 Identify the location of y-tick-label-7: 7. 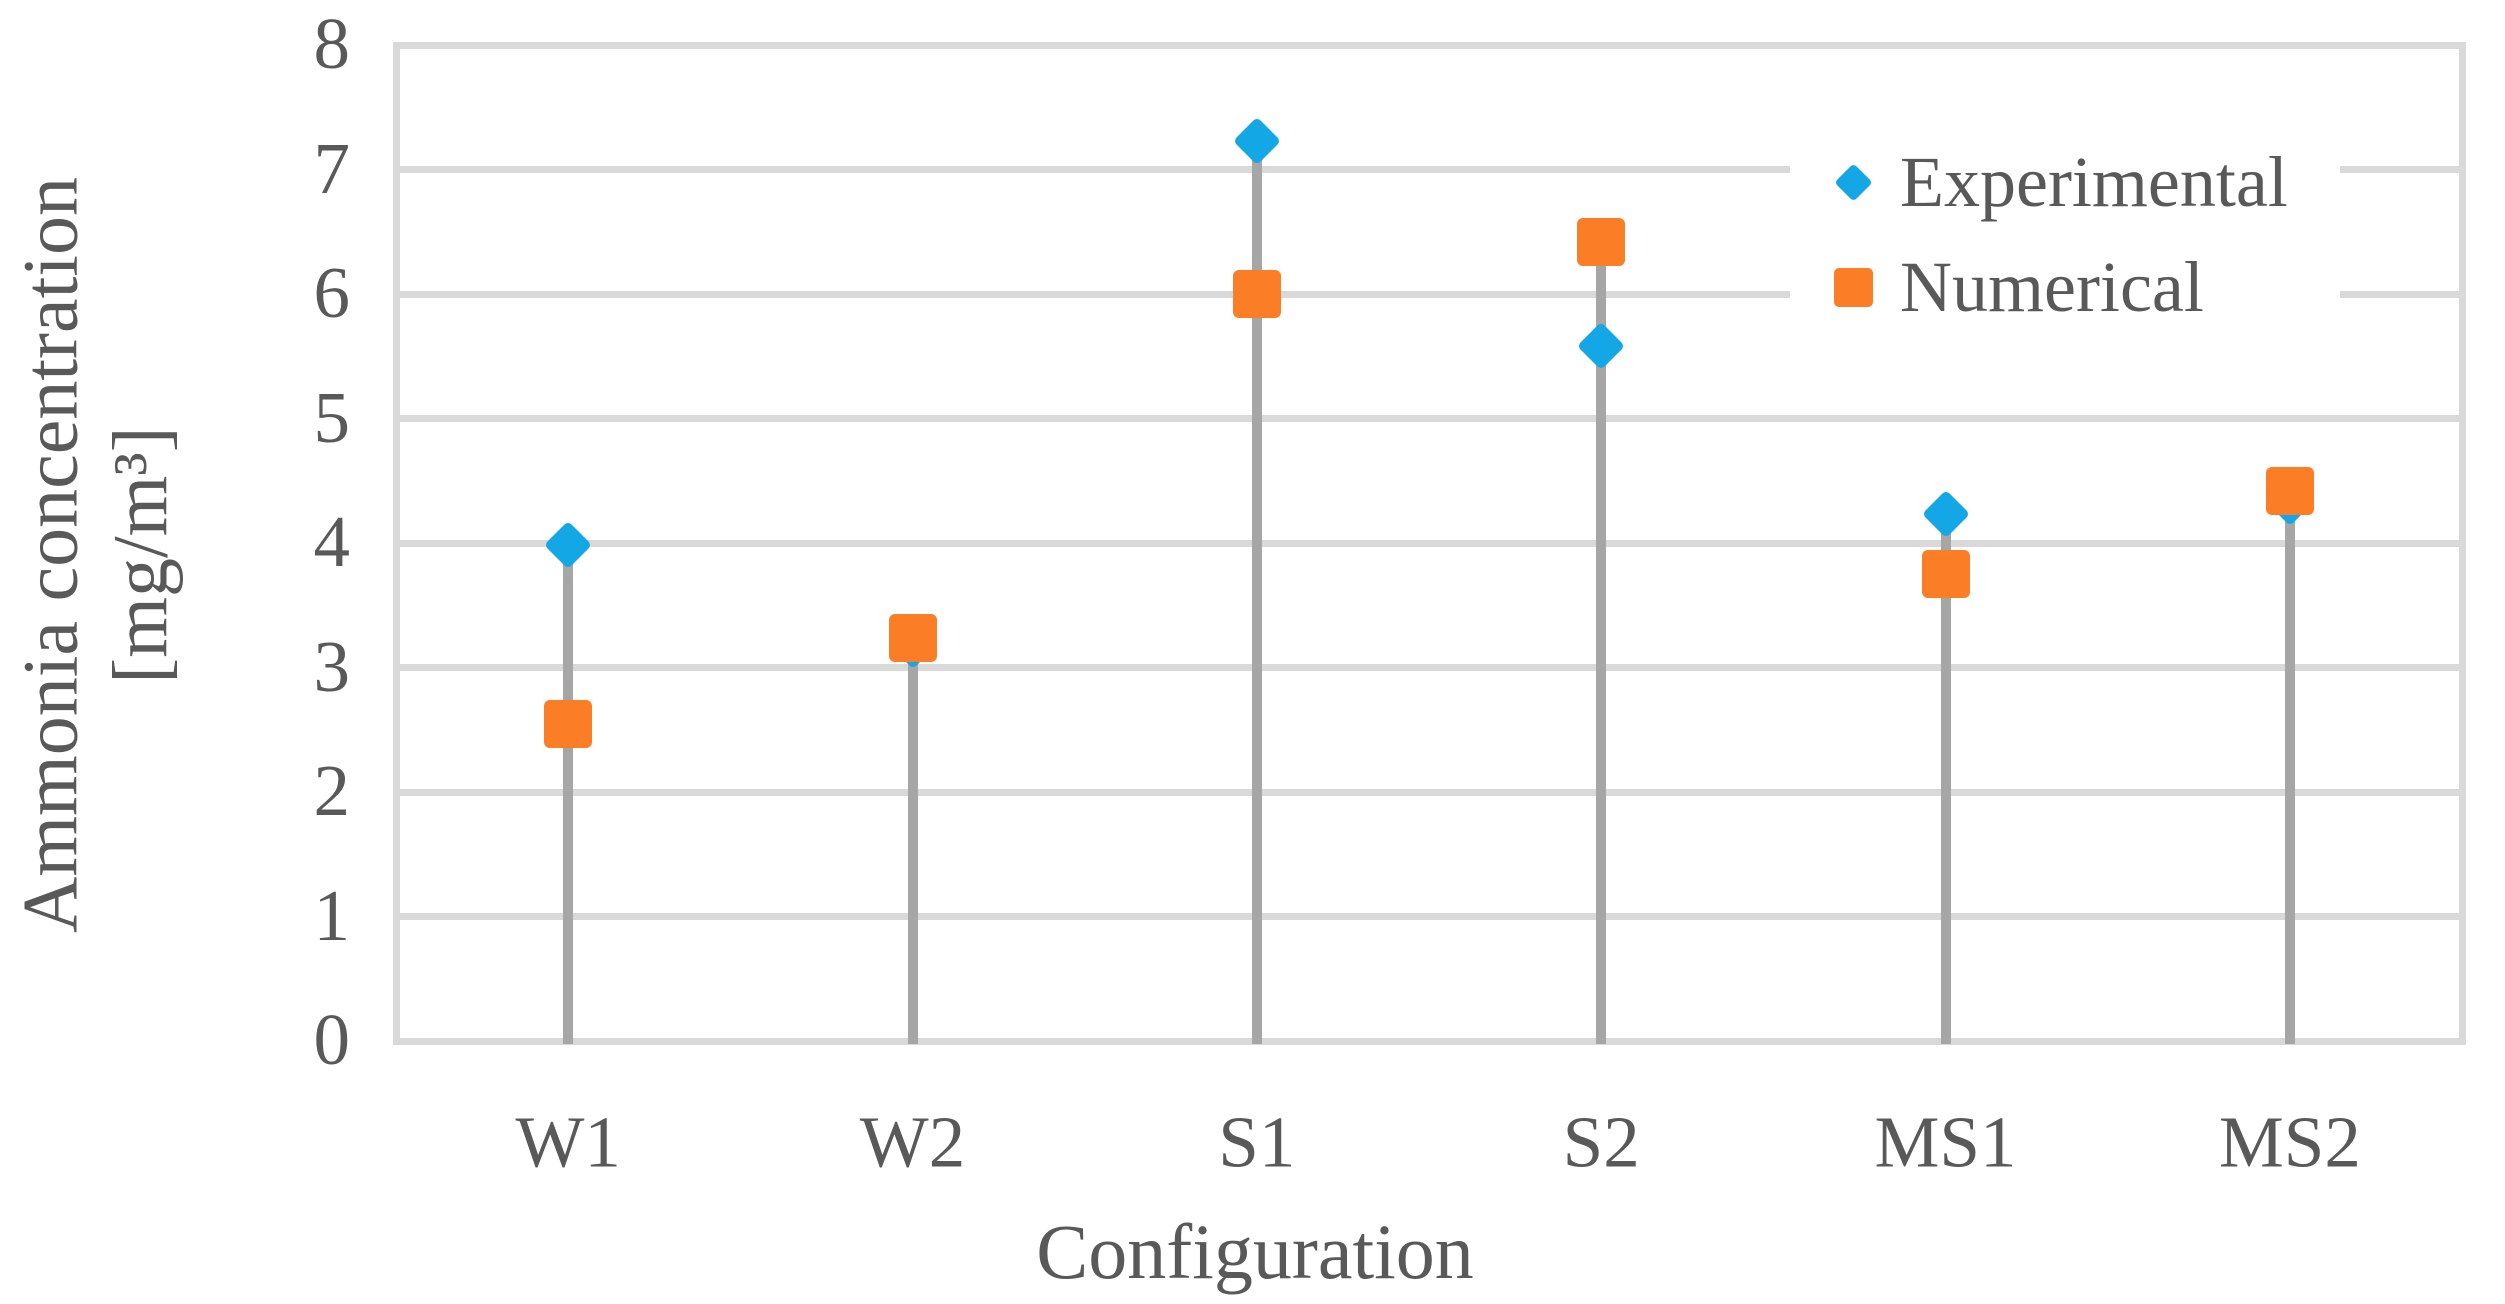
(332, 168).